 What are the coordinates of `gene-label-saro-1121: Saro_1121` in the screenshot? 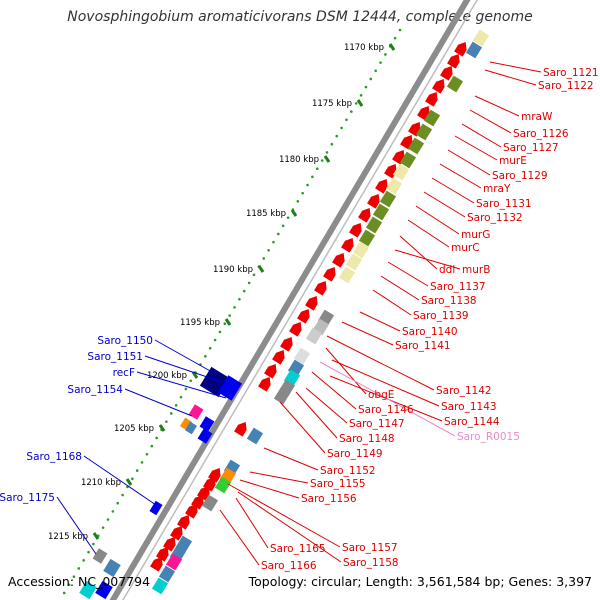 It's located at (571, 73).